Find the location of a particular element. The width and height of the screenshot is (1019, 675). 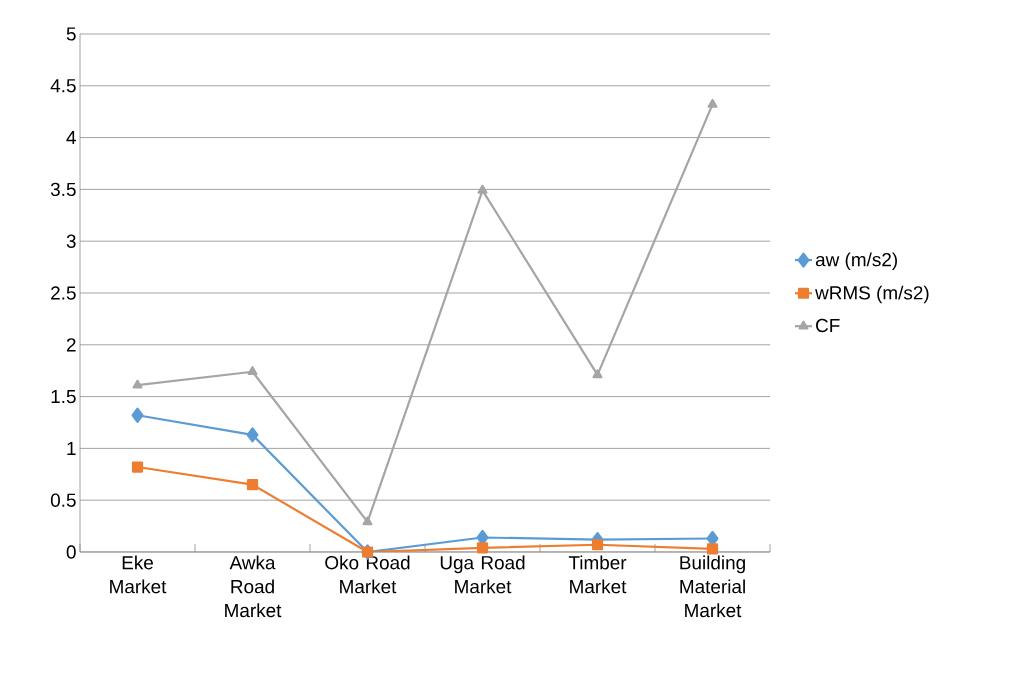

y-tick-label: 4.5 is located at coordinates (63, 86).